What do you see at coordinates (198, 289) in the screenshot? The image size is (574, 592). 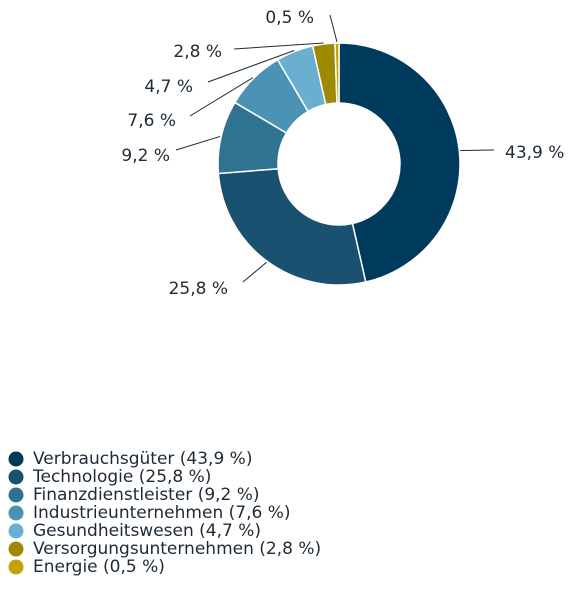 I see `data-label: 25,8 %` at bounding box center [198, 289].